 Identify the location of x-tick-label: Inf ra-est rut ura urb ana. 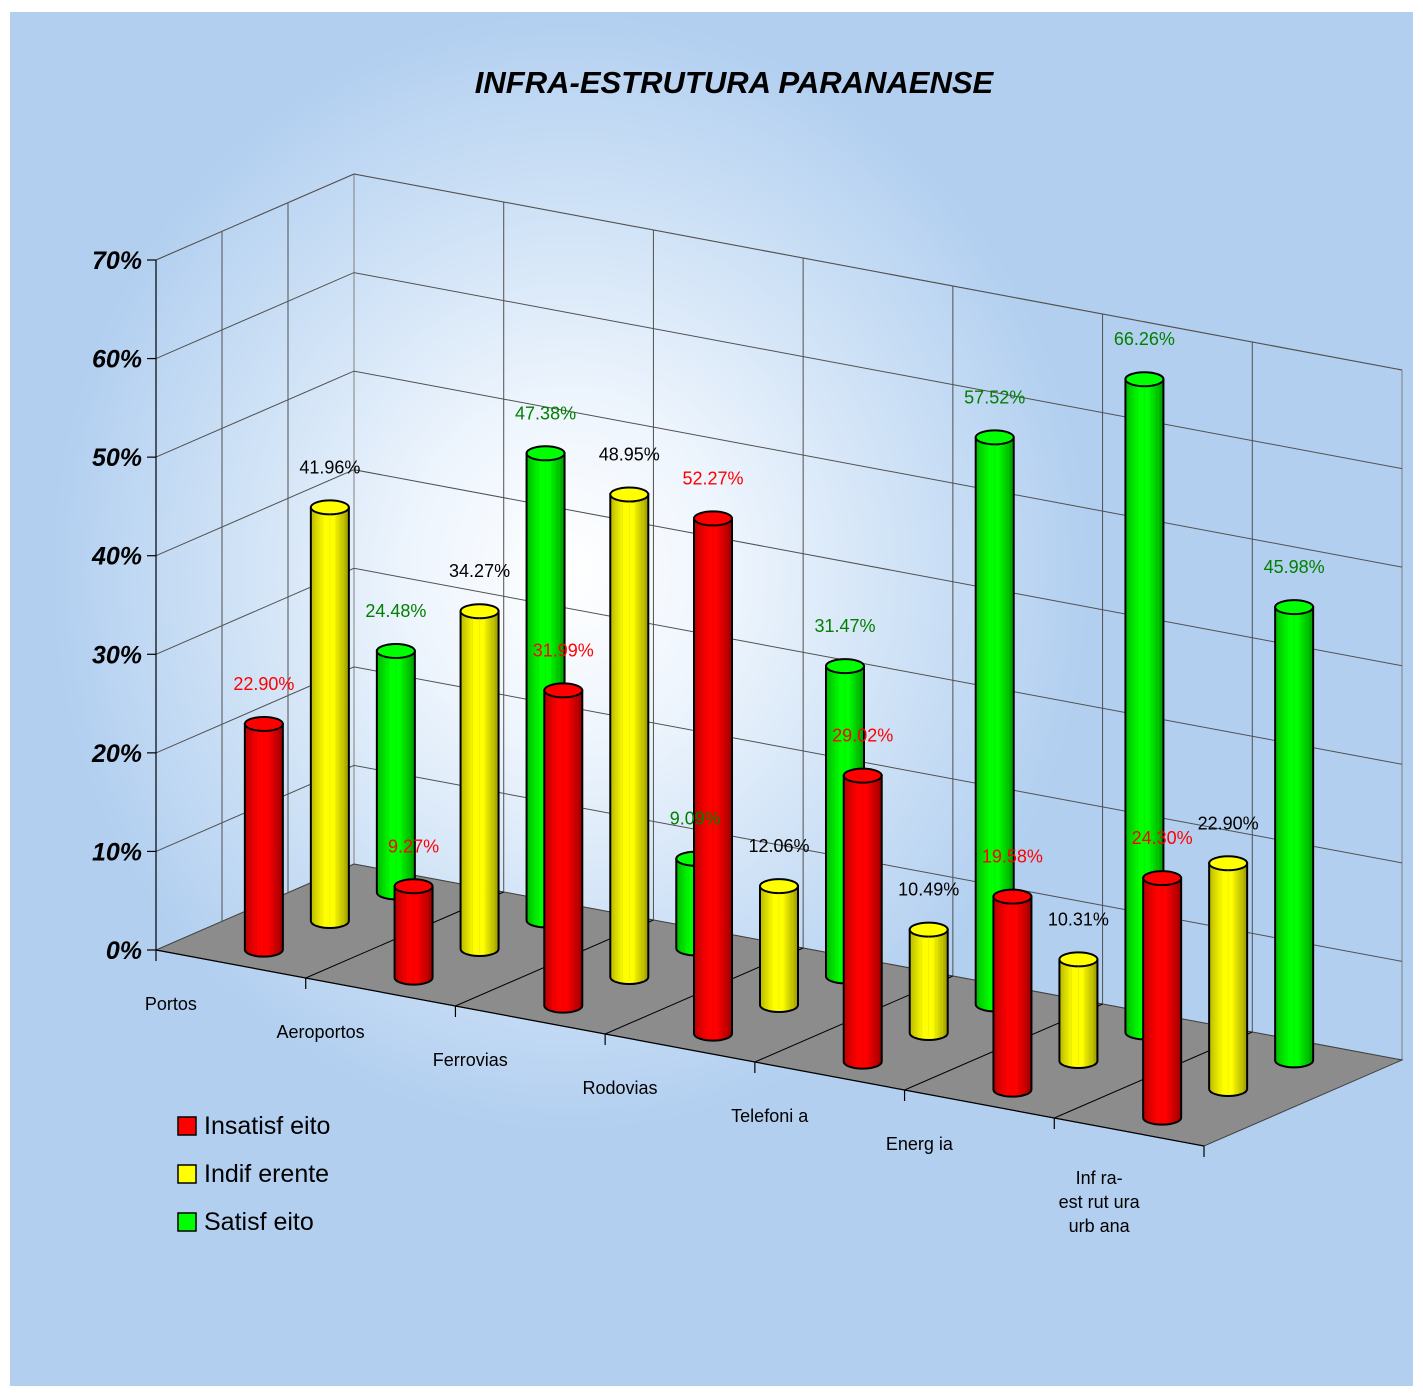
(1100, 1202).